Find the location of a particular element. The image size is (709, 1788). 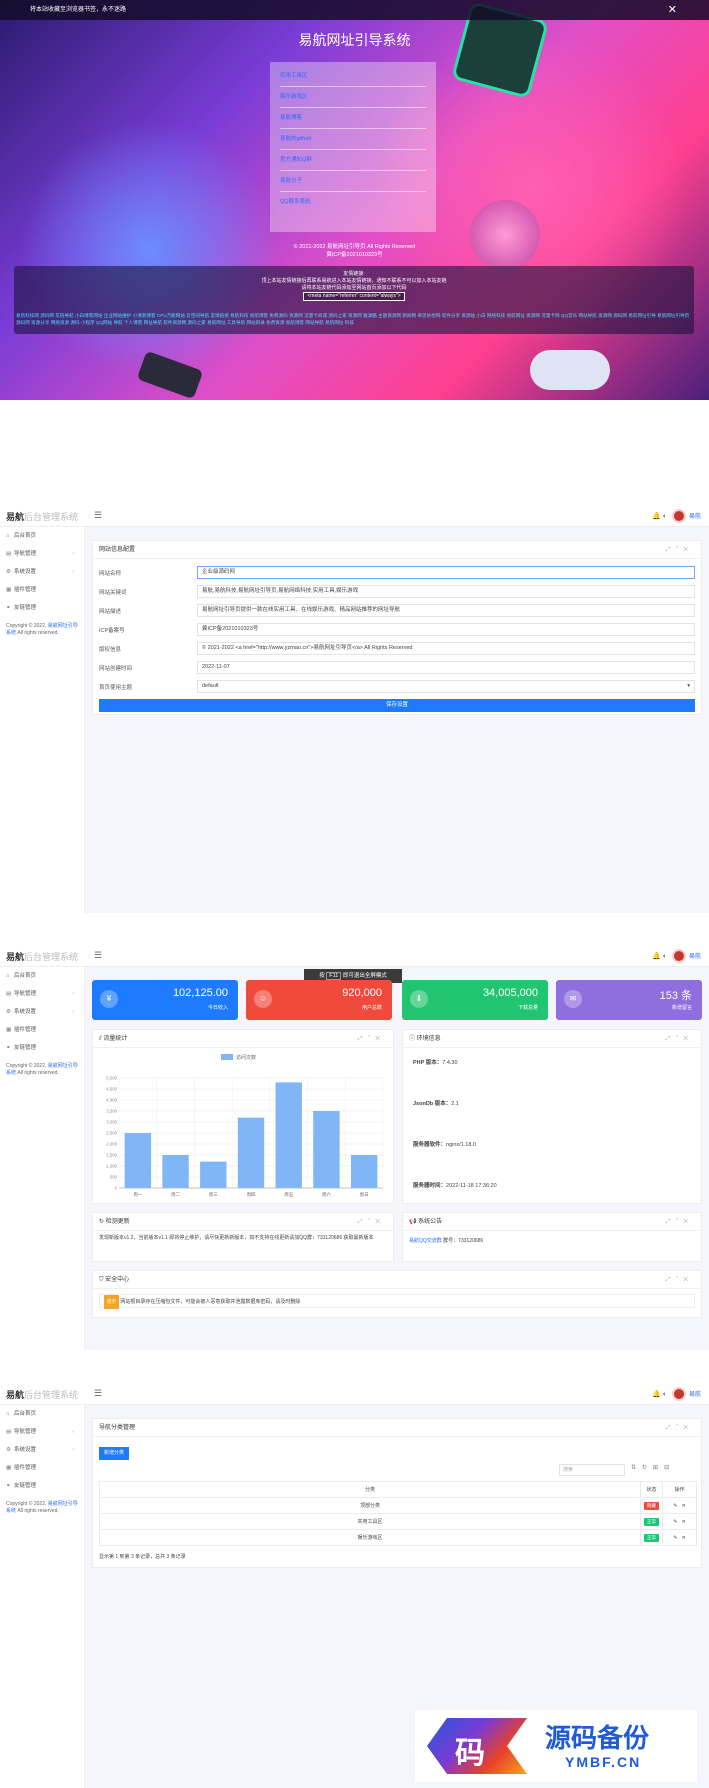

watermark-glyph: 码 is located at coordinates (470, 1753).